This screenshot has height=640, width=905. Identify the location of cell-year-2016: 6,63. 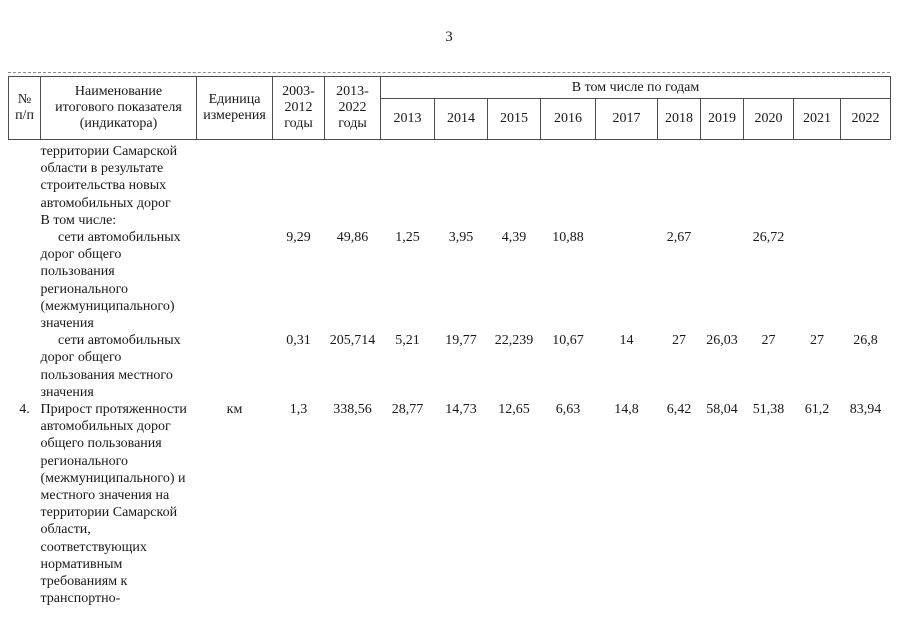
(568, 410).